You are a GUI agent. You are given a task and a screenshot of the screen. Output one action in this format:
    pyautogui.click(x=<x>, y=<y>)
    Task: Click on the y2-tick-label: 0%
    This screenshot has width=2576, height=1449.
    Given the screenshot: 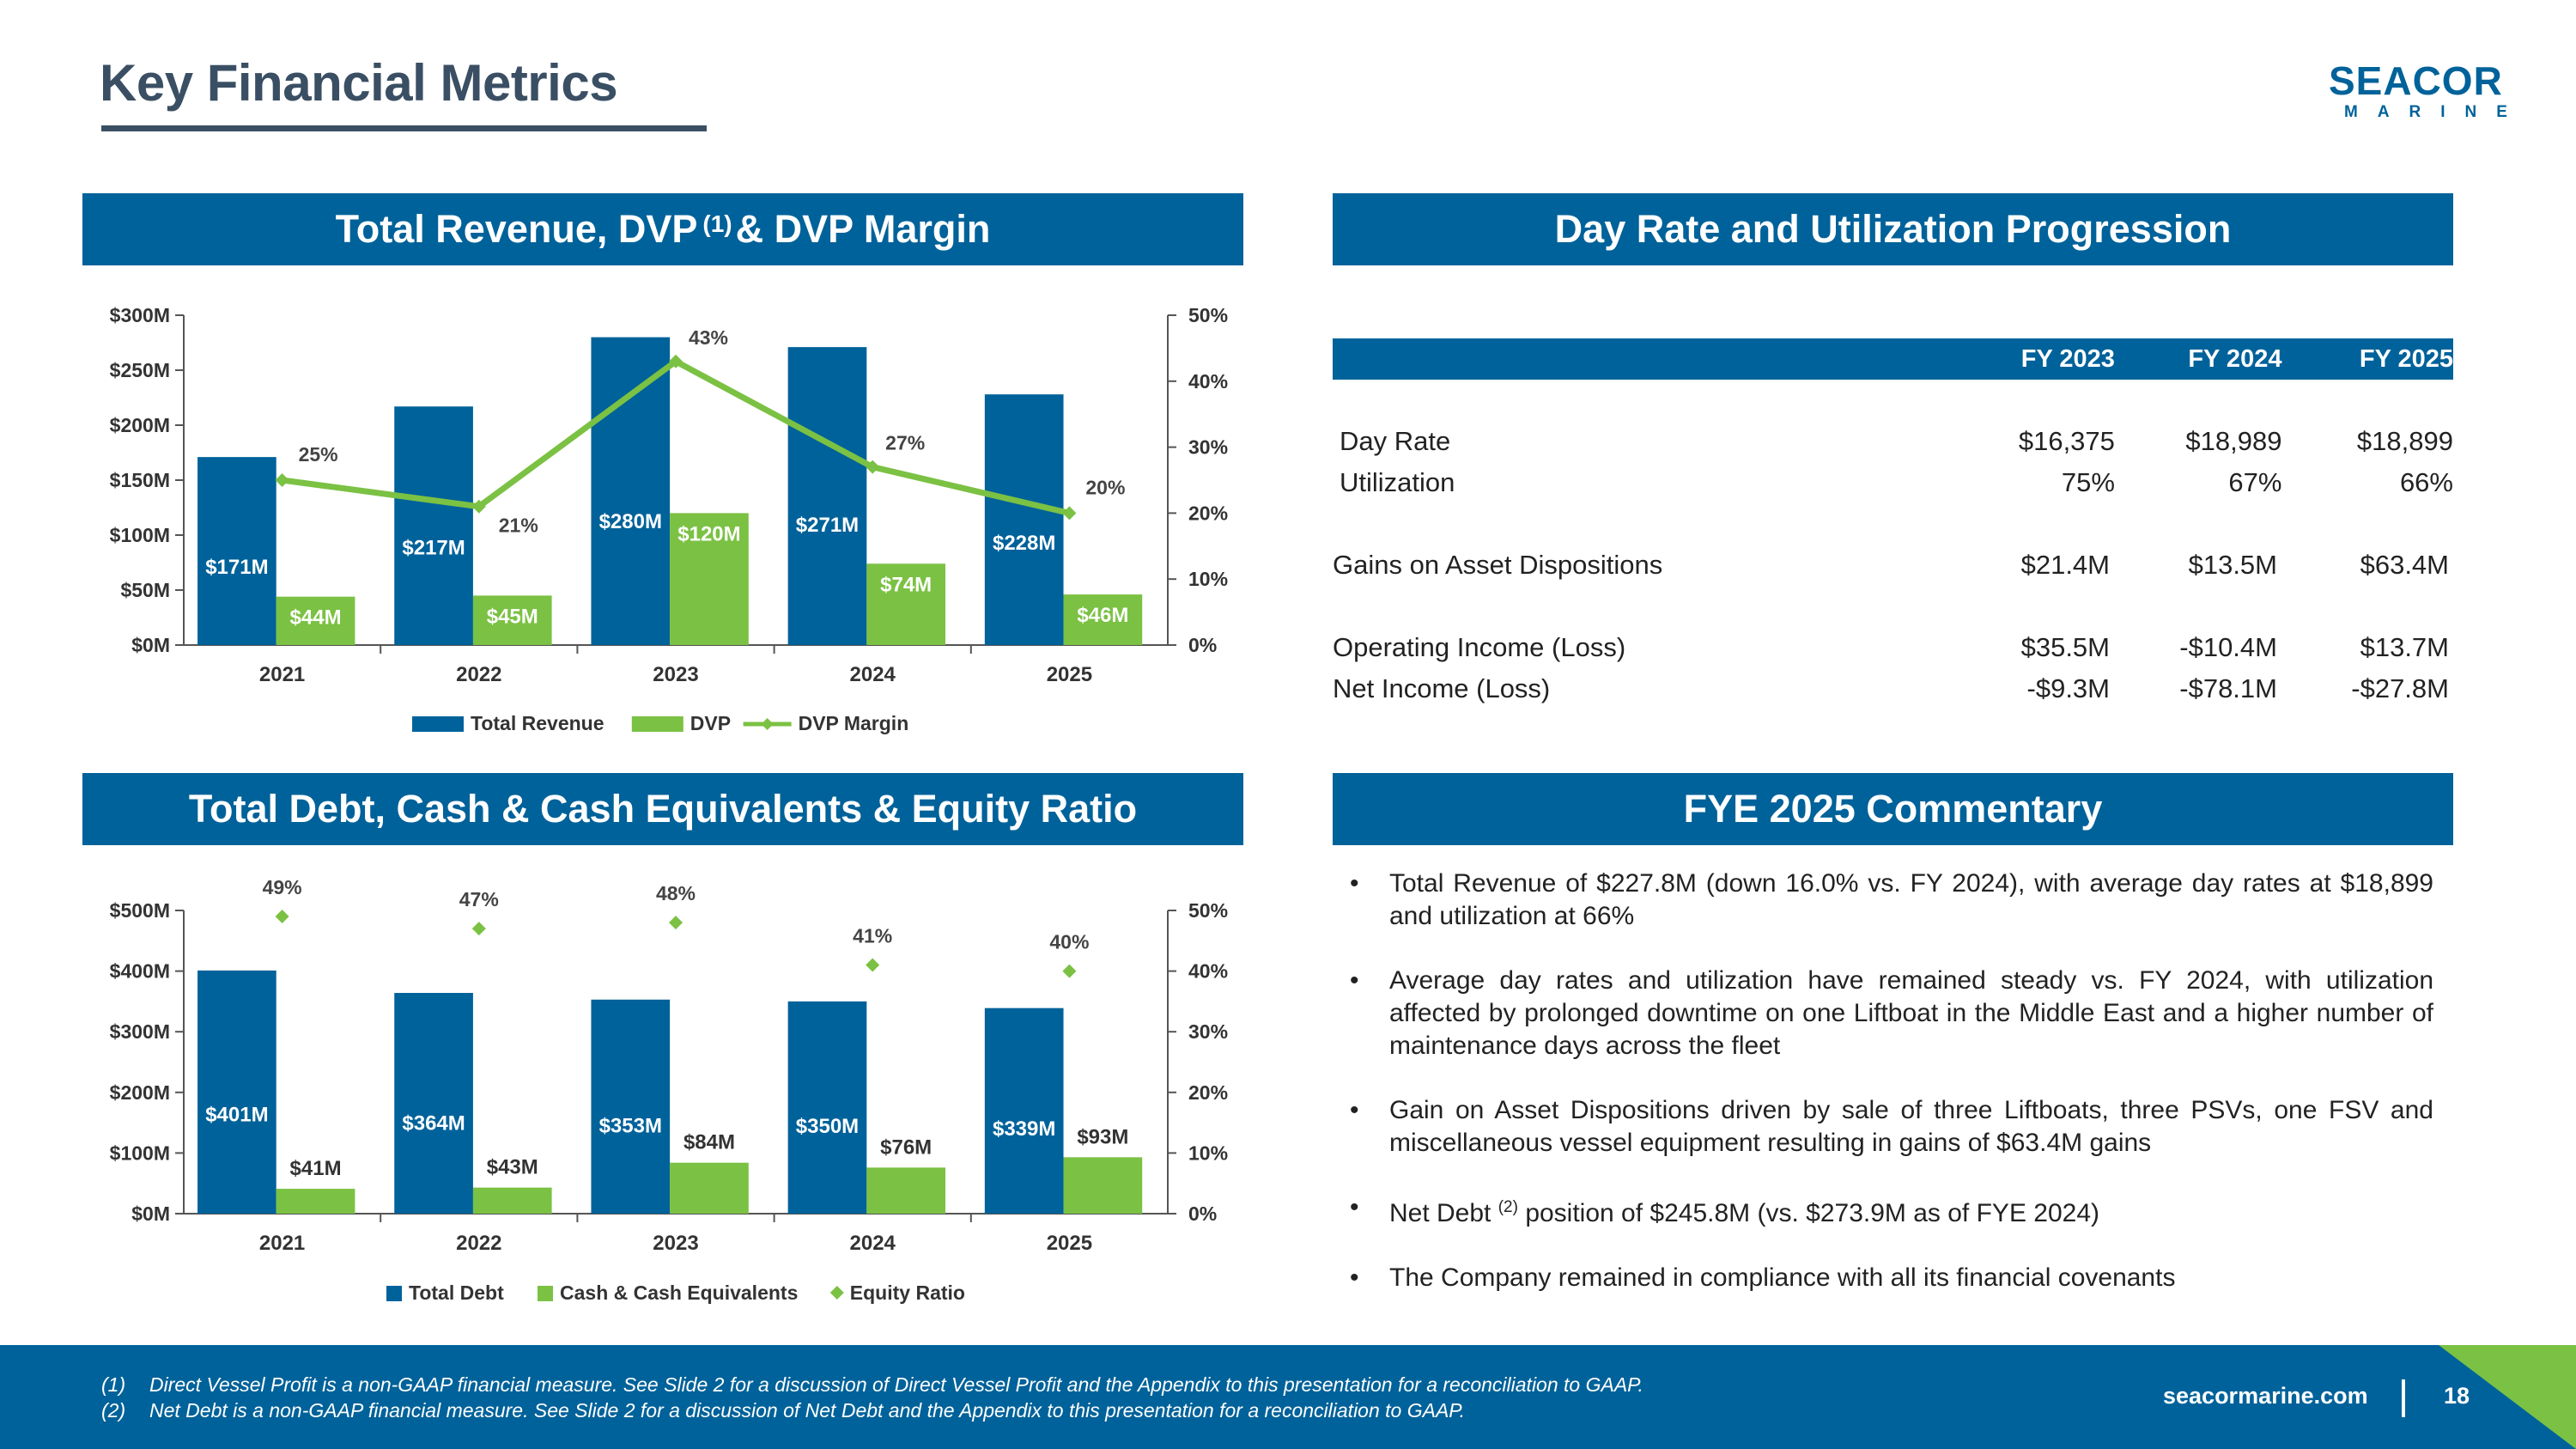 What is the action you would take?
    pyautogui.click(x=1202, y=1213)
    